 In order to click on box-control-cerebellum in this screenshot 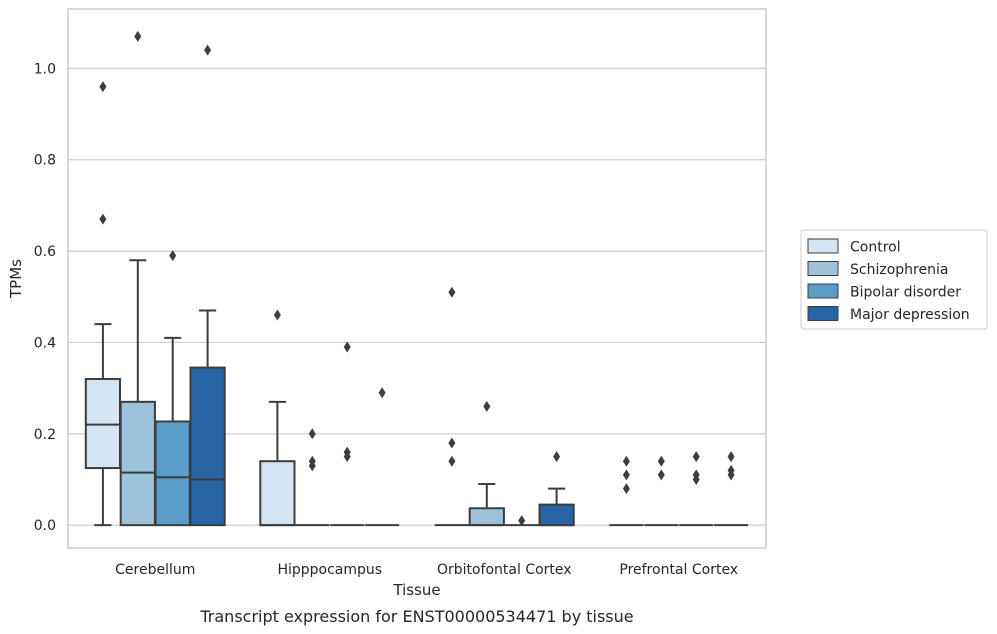, I will do `click(103, 304)`.